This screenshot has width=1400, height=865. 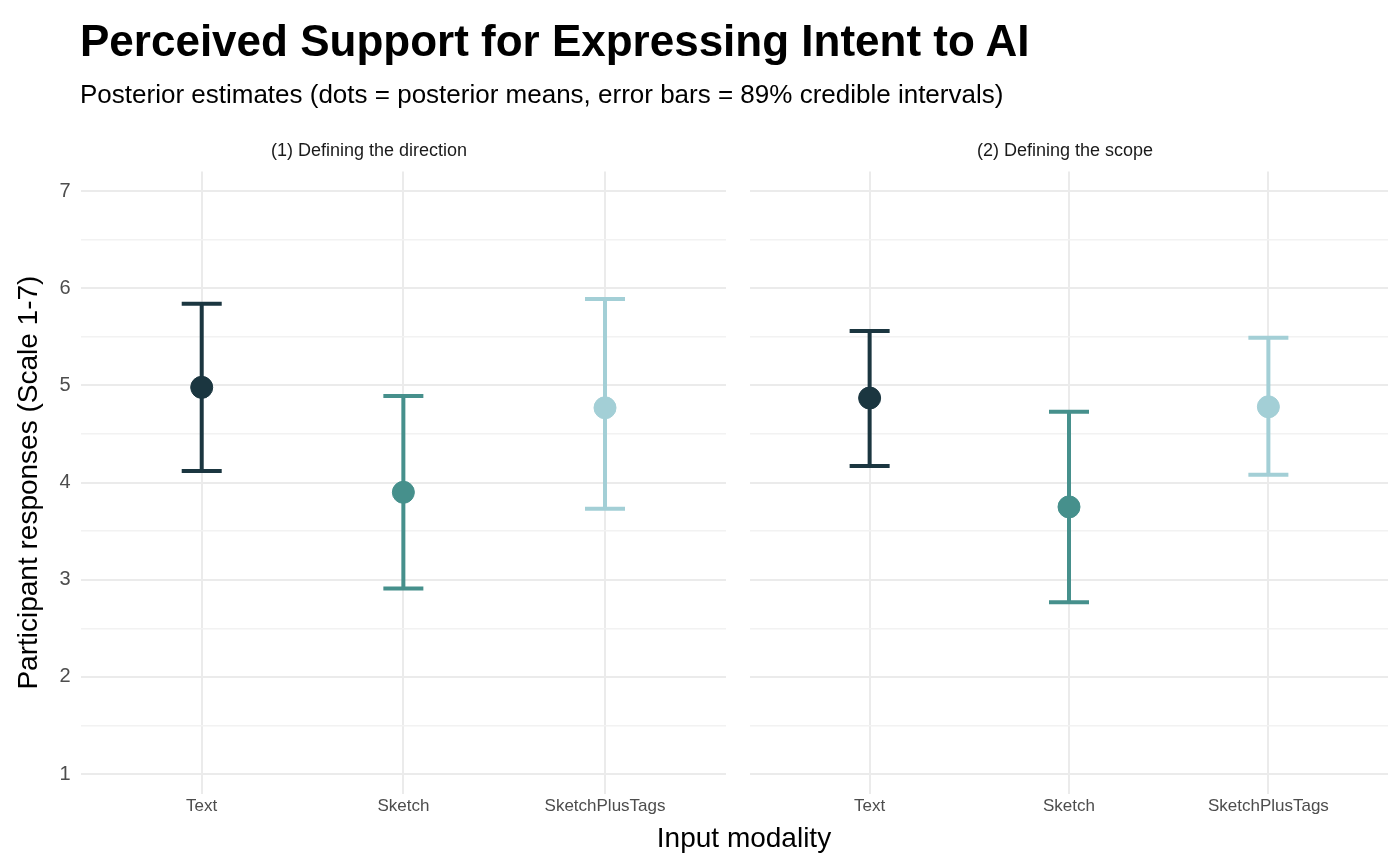 What do you see at coordinates (555, 41) in the screenshot?
I see `text: Perceived Support for Expressing Intent to AI` at bounding box center [555, 41].